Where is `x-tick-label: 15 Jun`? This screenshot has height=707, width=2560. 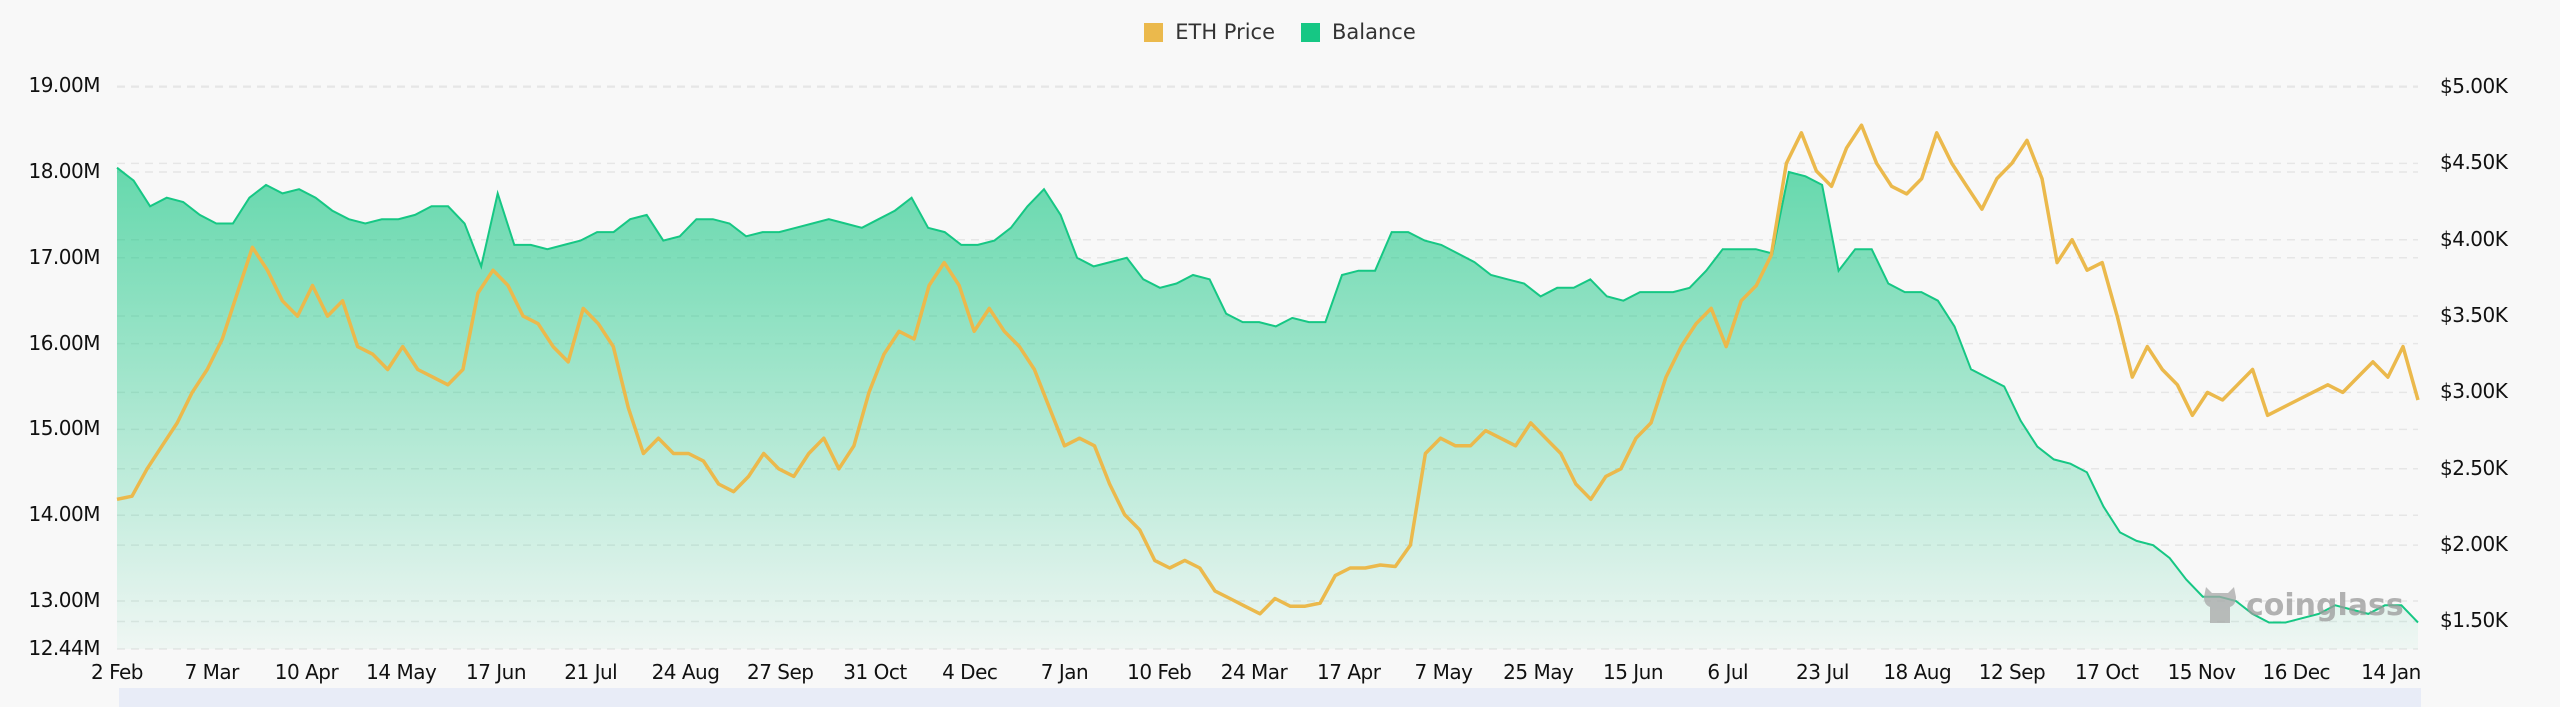 x-tick-label: 15 Jun is located at coordinates (1633, 672).